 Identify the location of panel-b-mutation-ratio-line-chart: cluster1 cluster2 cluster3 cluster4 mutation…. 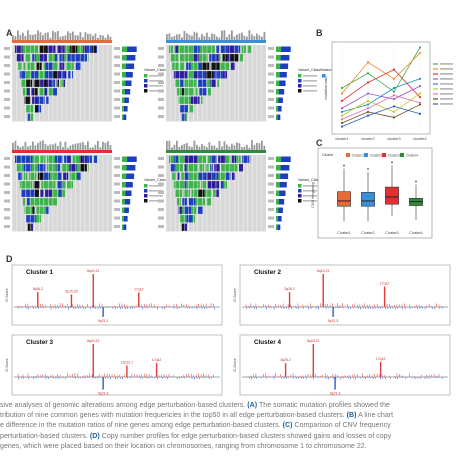
(388, 91).